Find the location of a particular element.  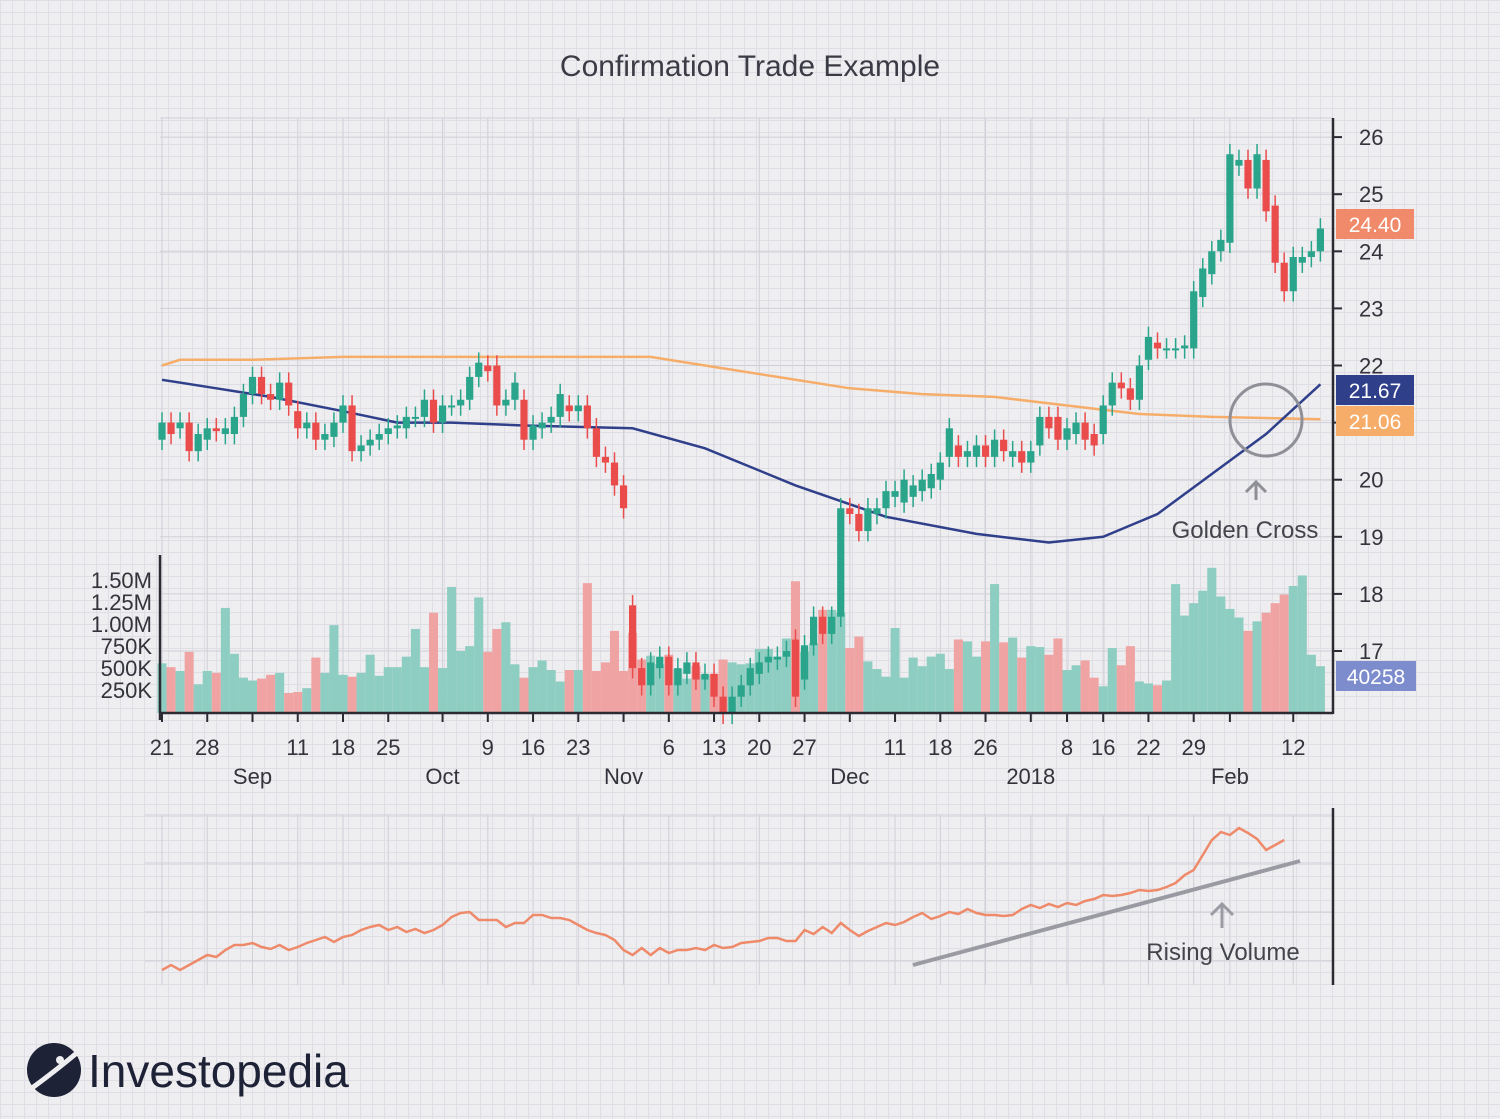

golden-cross-label: Golden Cross is located at coordinates (1245, 530).